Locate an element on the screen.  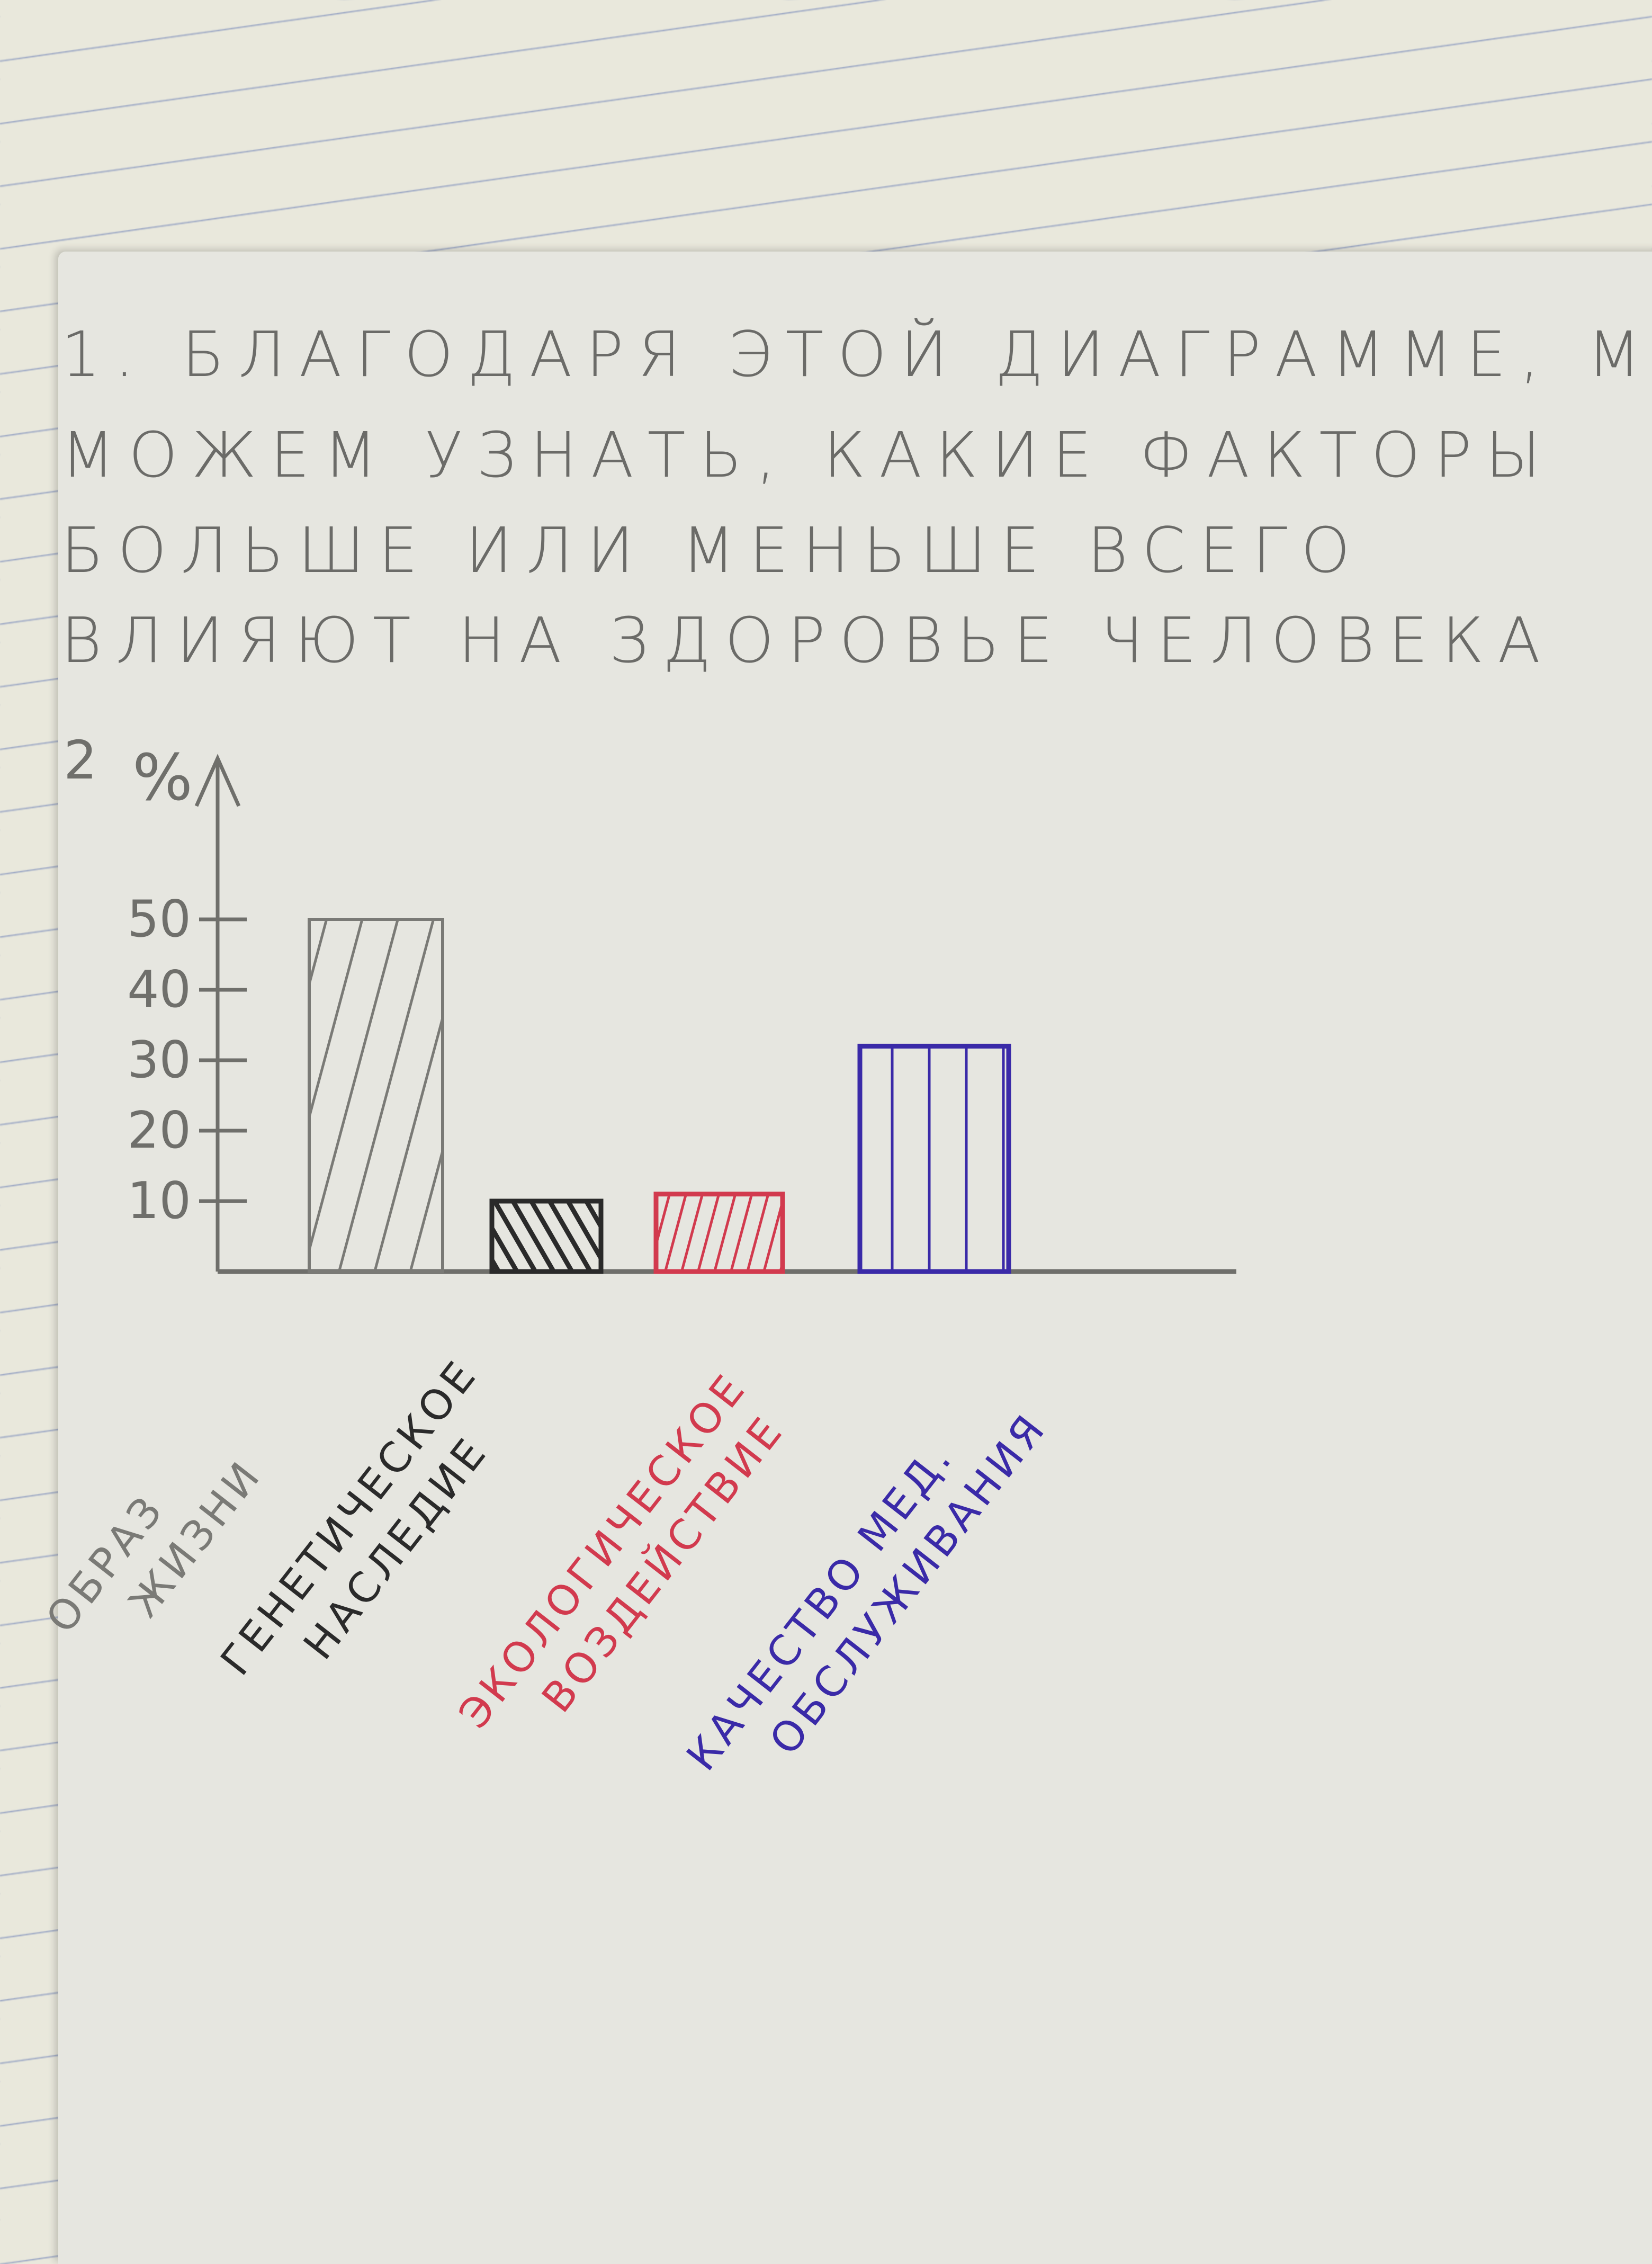
y-tick-label: 50 is located at coordinates (159, 919).